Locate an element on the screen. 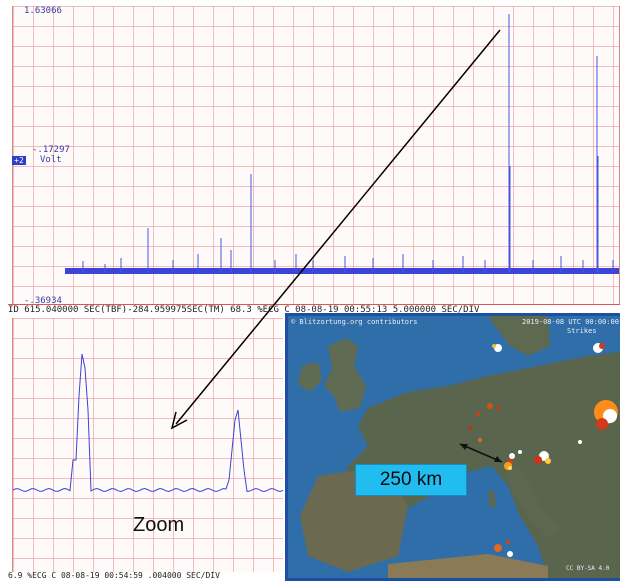 This screenshot has height=581, width=620. distance-arrow is located at coordinates (481, 453).